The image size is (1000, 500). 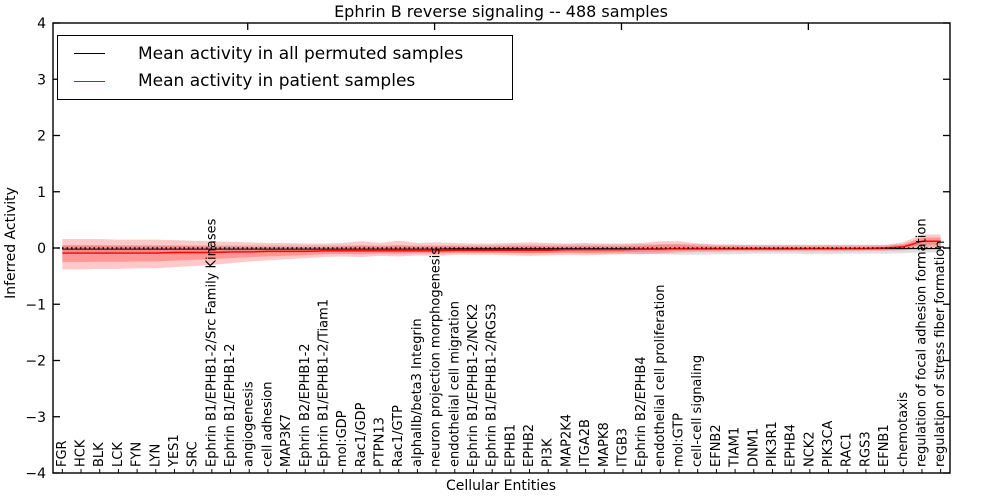 I want to click on x-tick-label: NCK2, so click(x=809, y=449).